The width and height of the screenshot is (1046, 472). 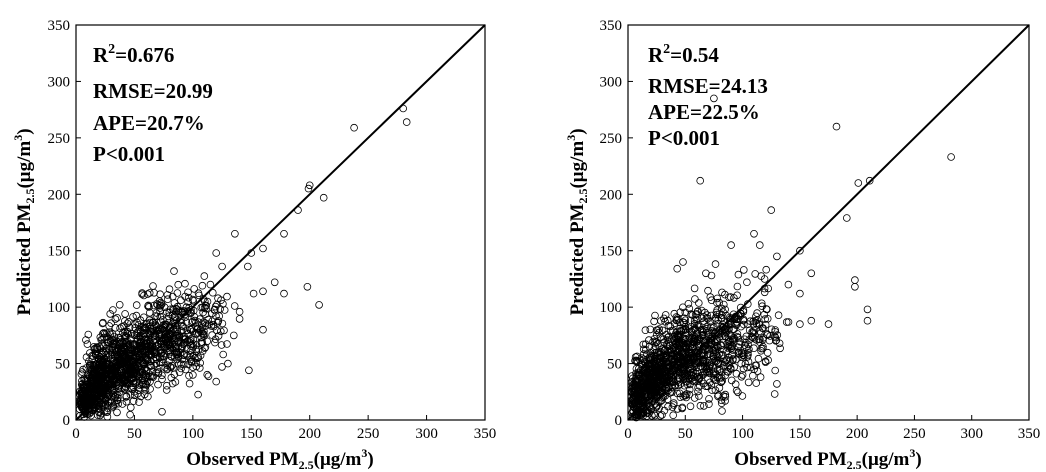 I want to click on x-tick-label: 350, so click(x=485, y=434).